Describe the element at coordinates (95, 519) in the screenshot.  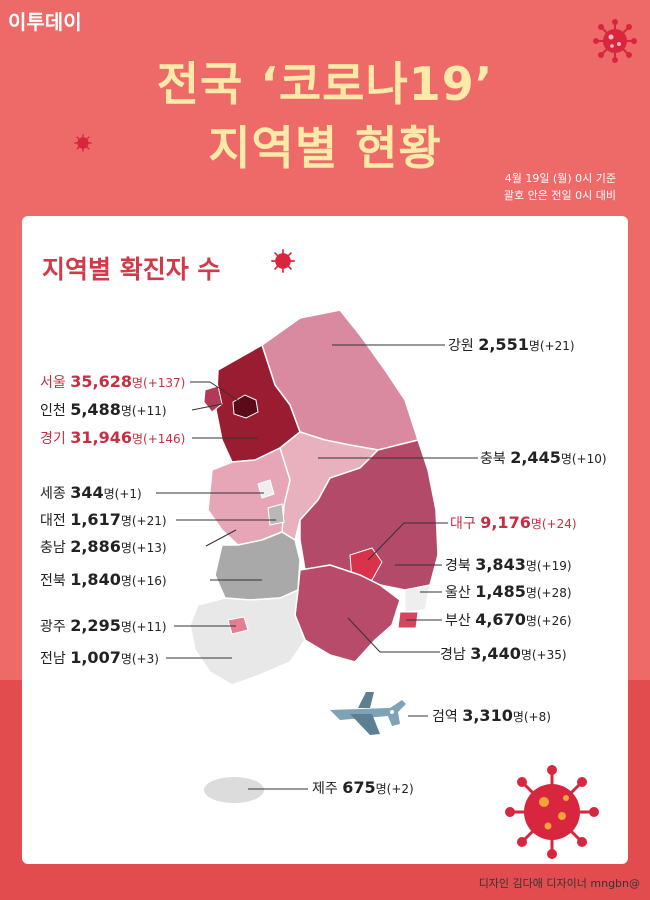
I see `case-count: 1,617` at that location.